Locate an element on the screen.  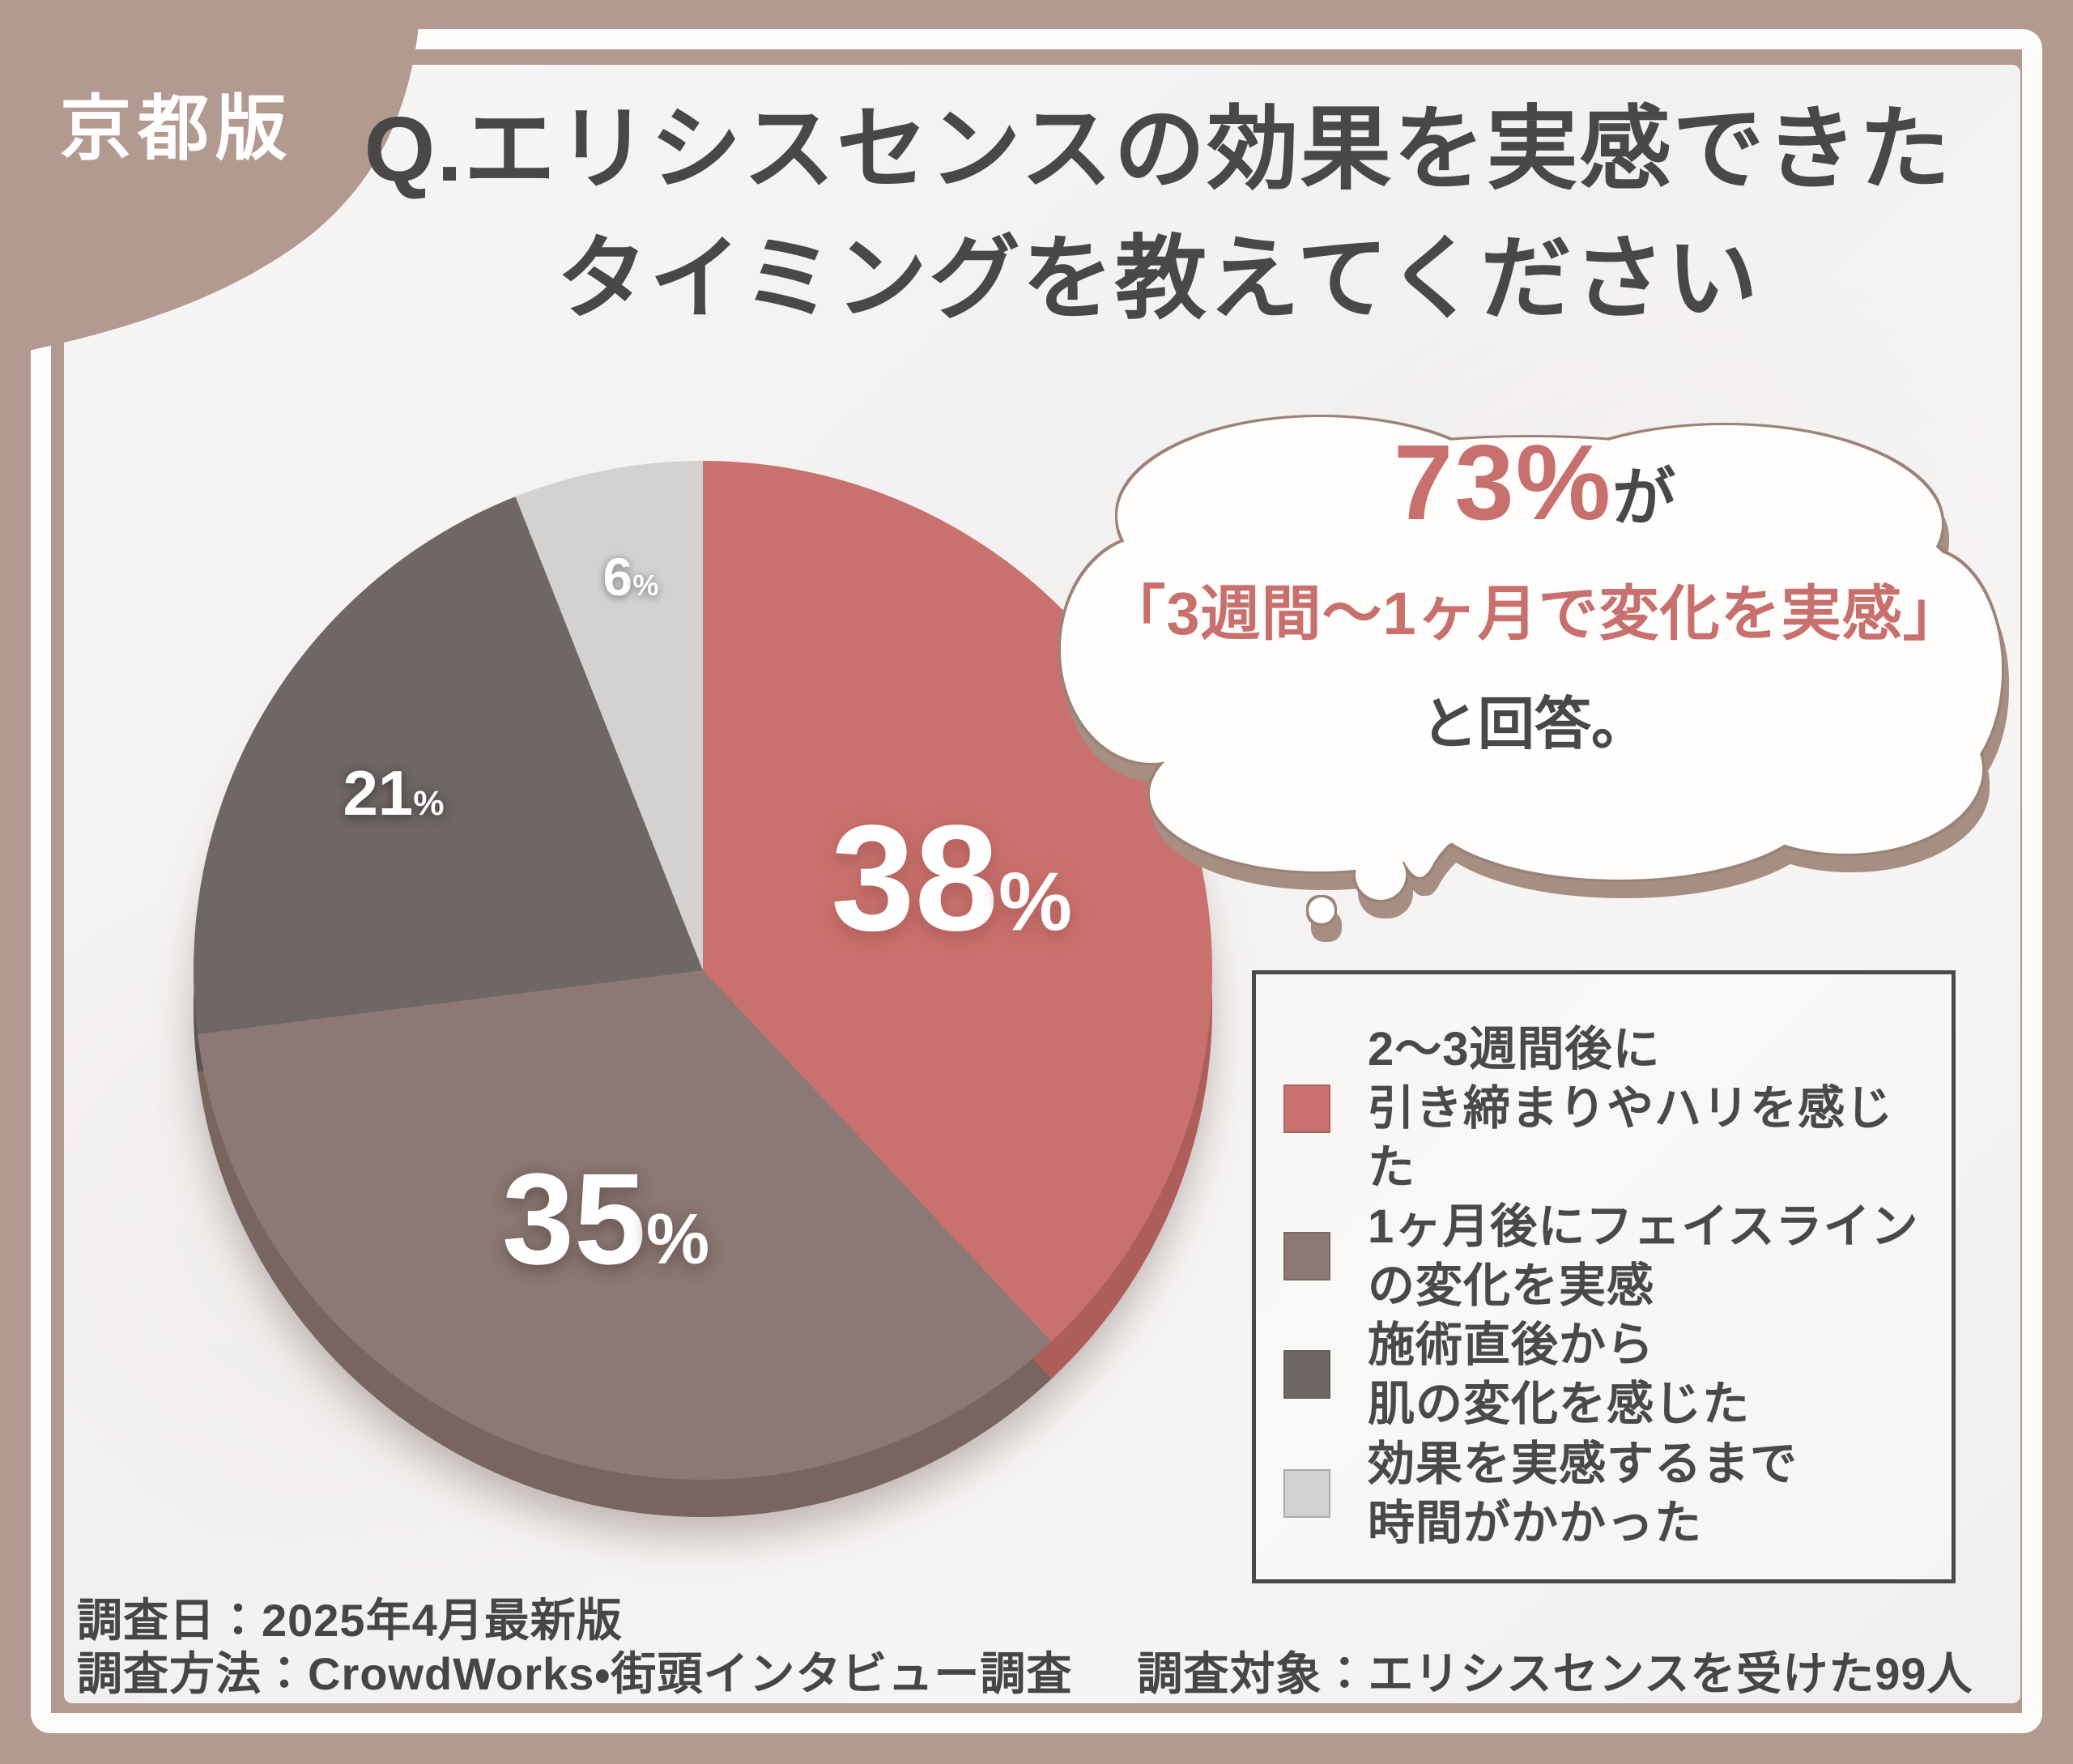
title-line1: Q.エリシスセンスの効果を実感できた is located at coordinates (1158, 149).